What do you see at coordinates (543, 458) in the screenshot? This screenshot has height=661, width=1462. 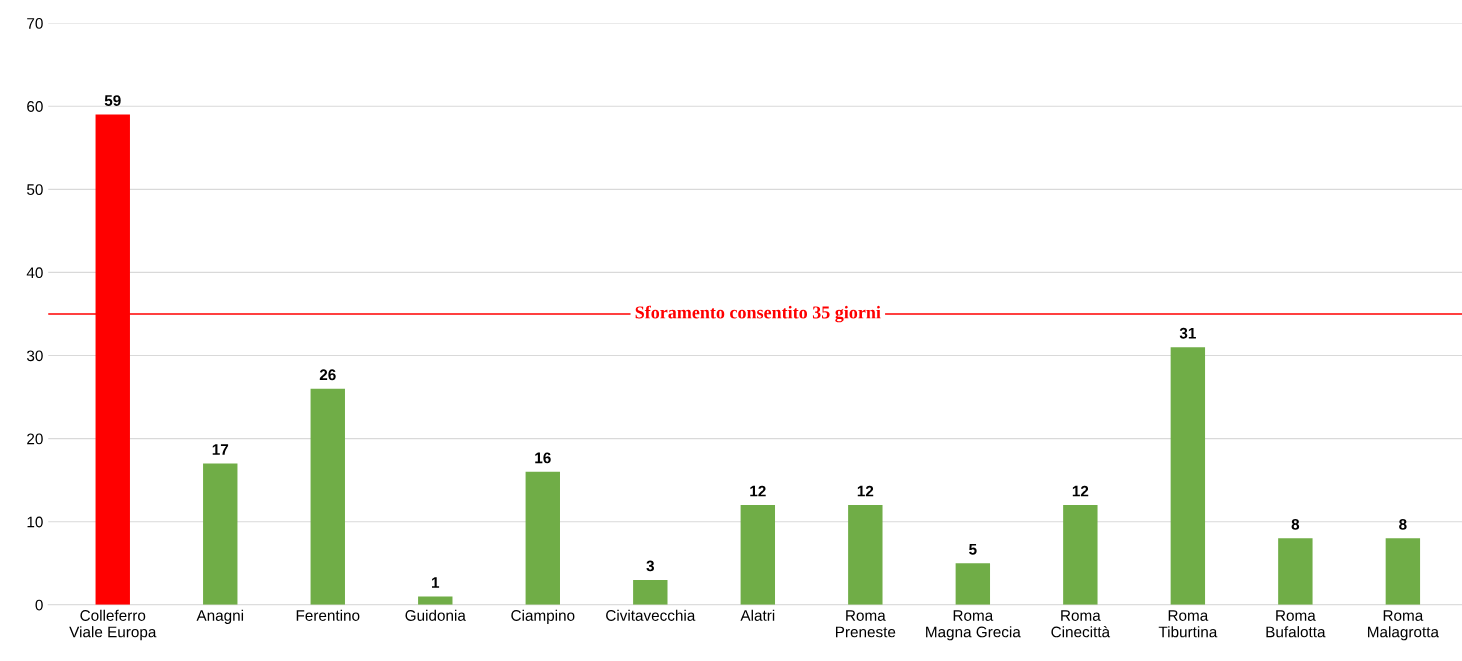 I see `data-label: 16` at bounding box center [543, 458].